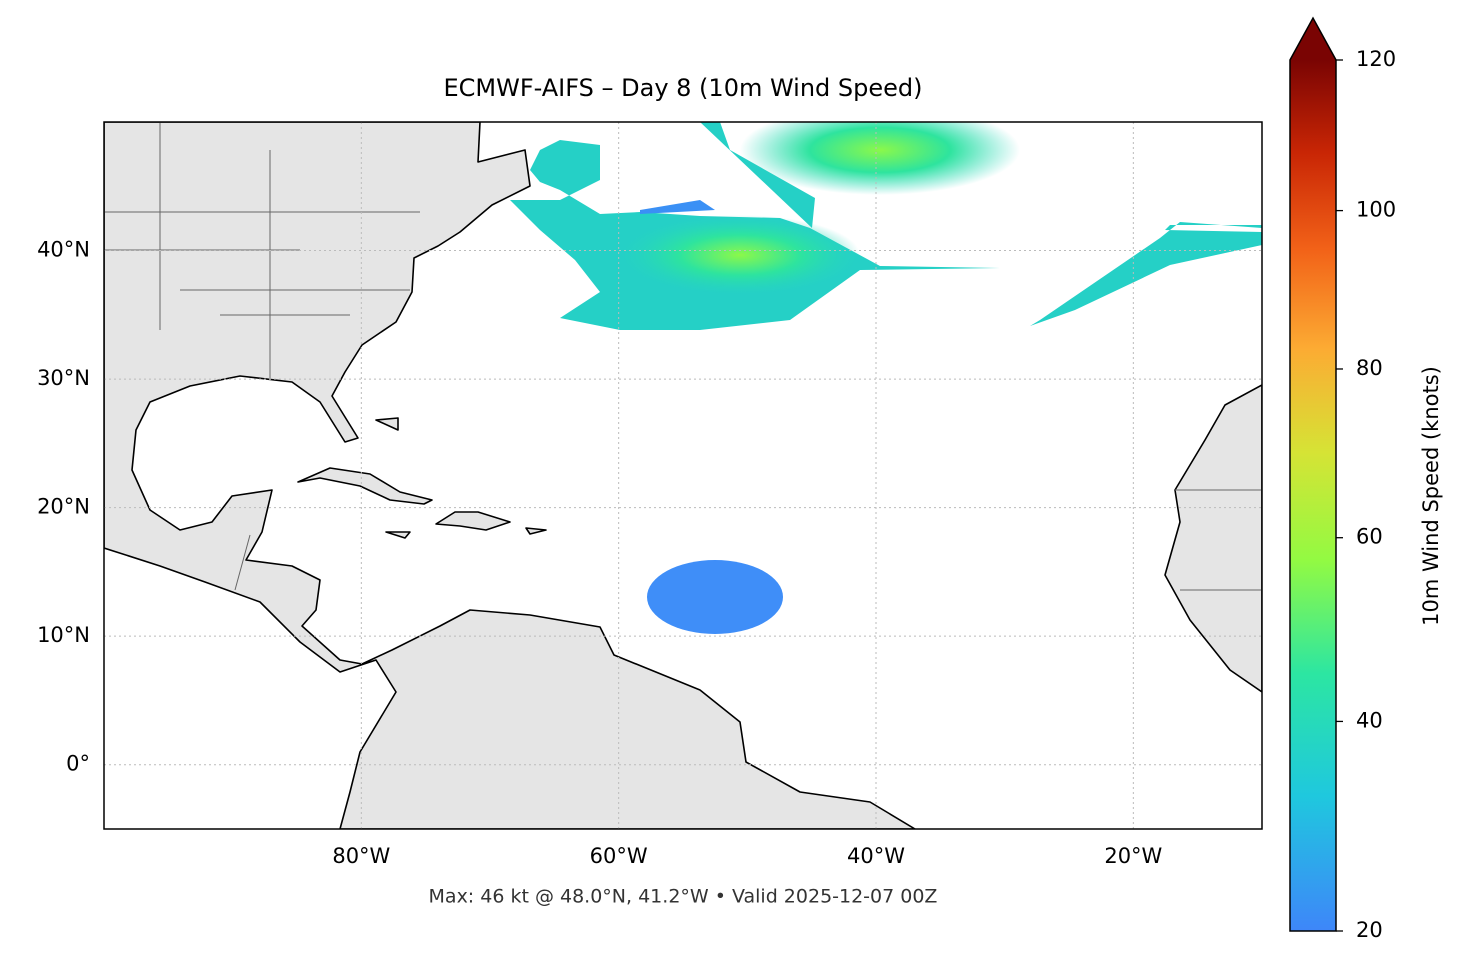 Image resolution: width=1466 pixels, height=973 pixels. I want to click on y-tick-label: 30°N, so click(63, 378).